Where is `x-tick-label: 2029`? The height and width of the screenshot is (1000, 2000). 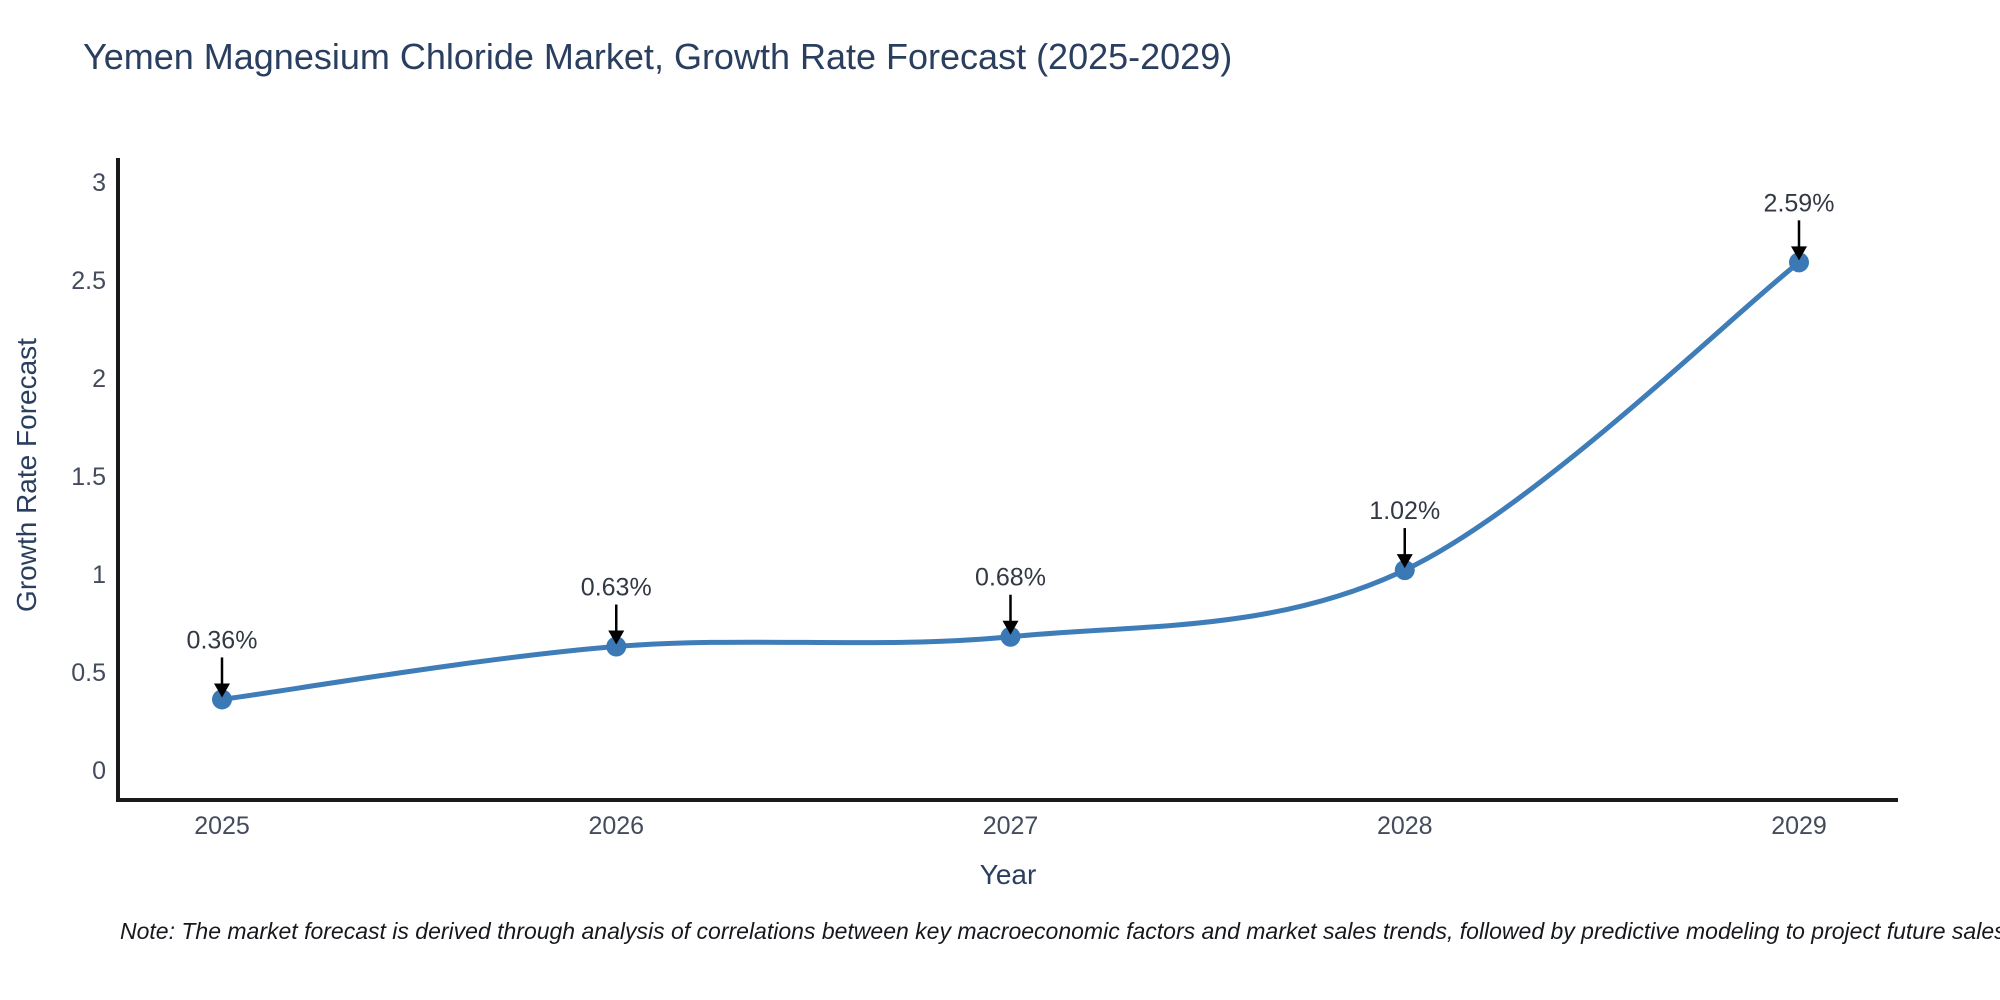
x-tick-label: 2029 is located at coordinates (1799, 826).